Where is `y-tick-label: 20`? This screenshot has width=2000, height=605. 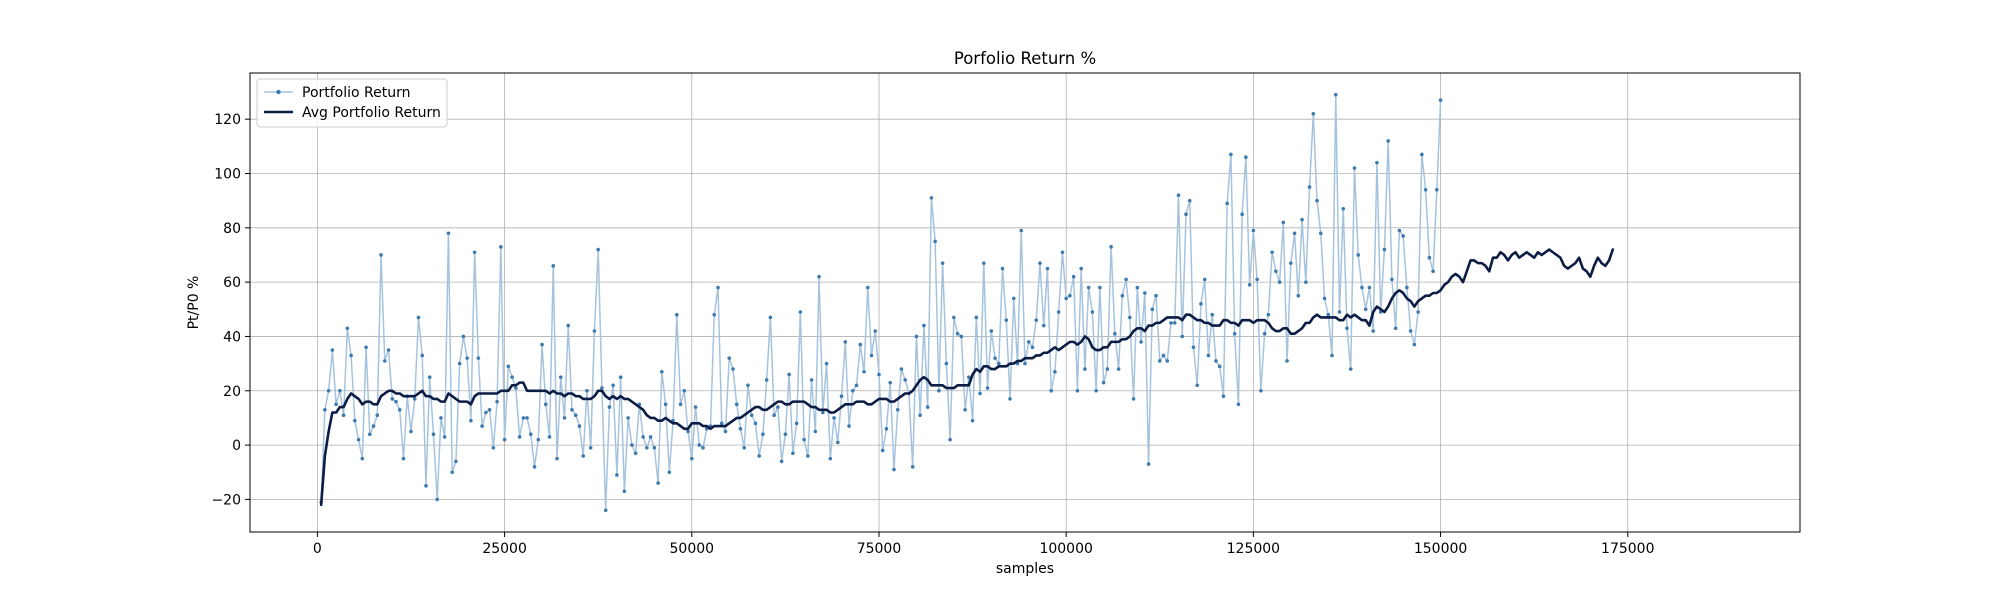 y-tick-label: 20 is located at coordinates (232, 392).